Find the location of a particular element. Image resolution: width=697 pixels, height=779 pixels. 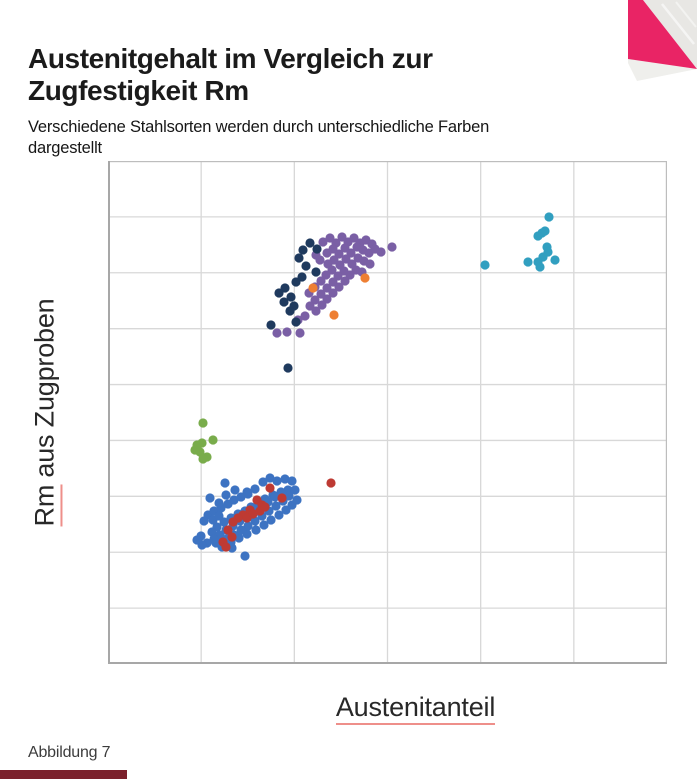

x-axis-label-text: Austenitanteil is located at coordinates (415, 708).